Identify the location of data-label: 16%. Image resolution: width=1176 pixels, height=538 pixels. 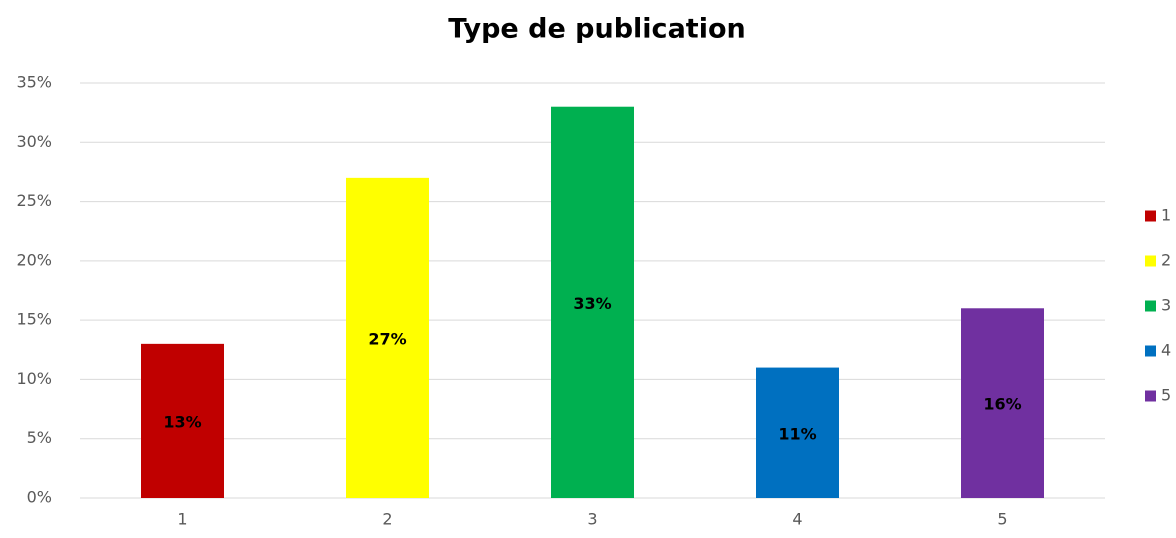
(1002, 404).